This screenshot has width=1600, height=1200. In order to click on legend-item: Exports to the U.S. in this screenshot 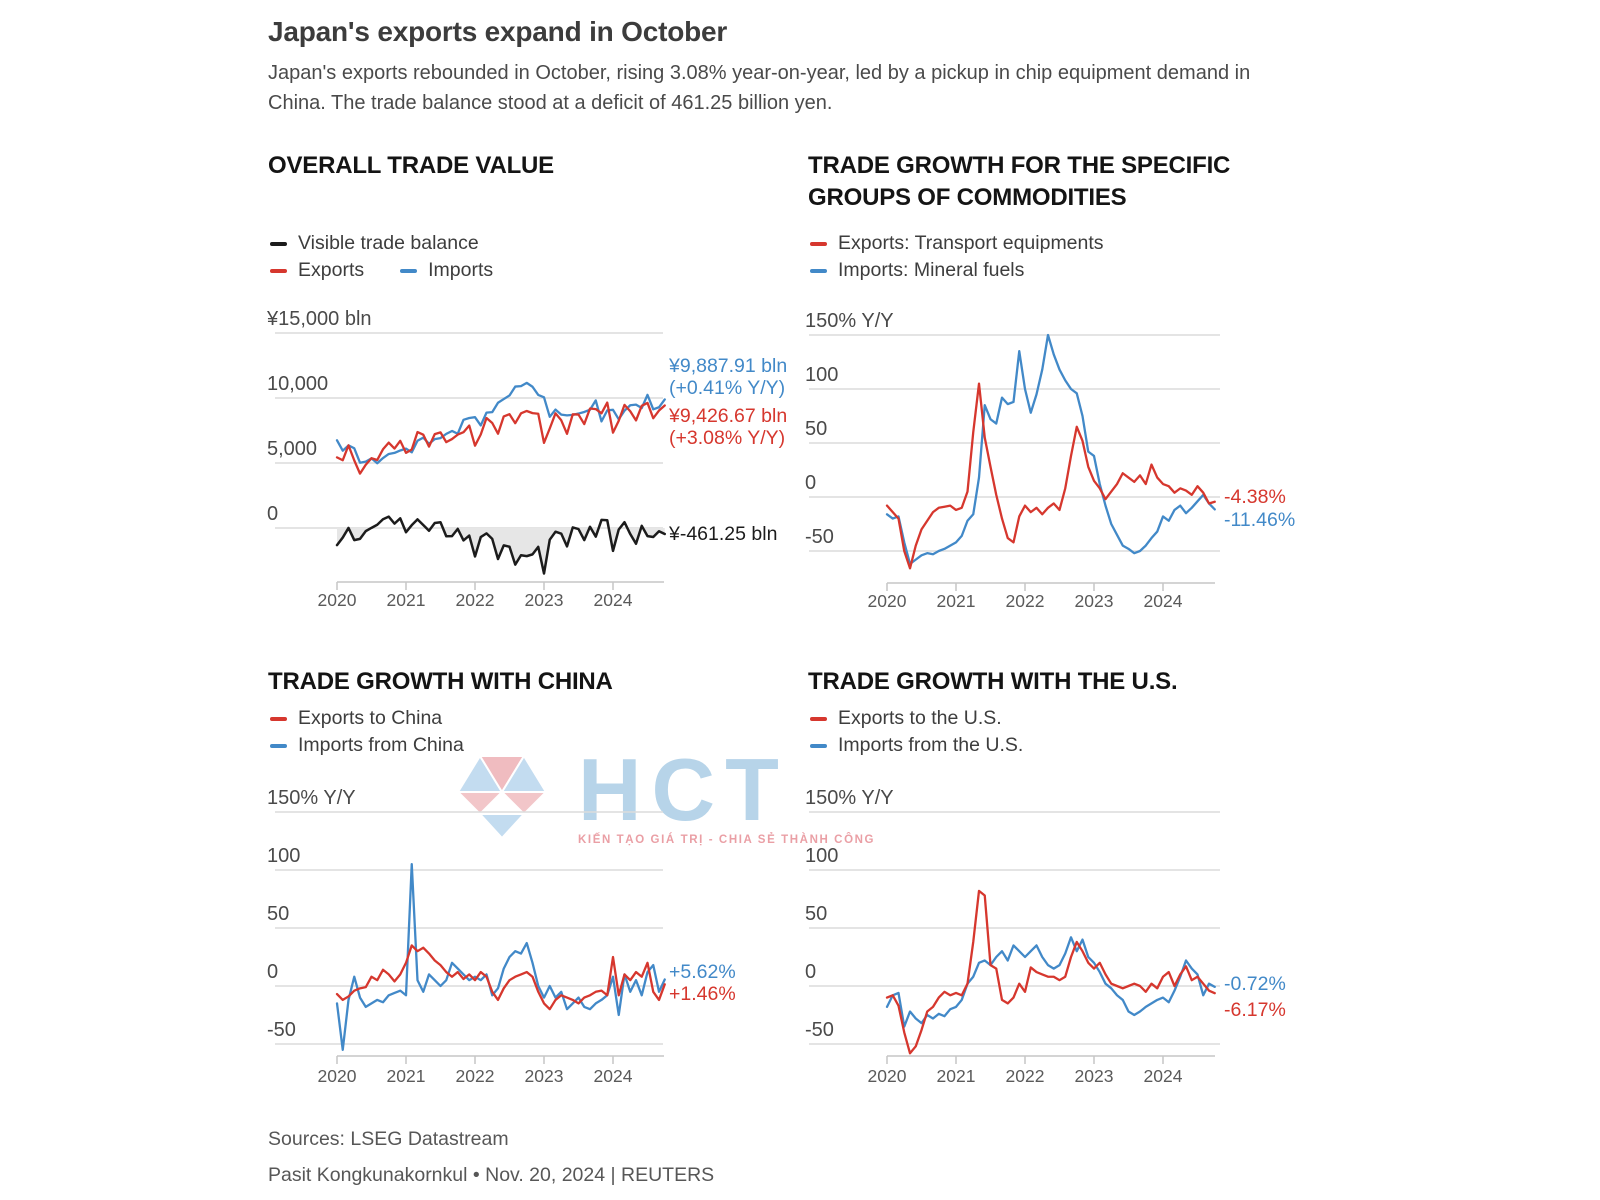, I will do `click(906, 718)`.